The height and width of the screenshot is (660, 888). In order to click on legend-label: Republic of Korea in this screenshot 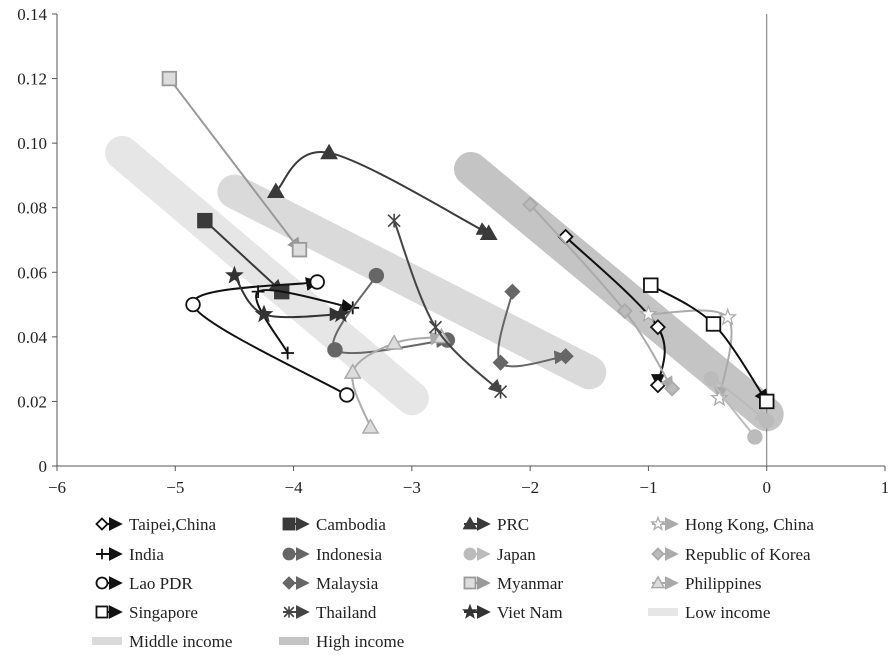, I will do `click(748, 554)`.